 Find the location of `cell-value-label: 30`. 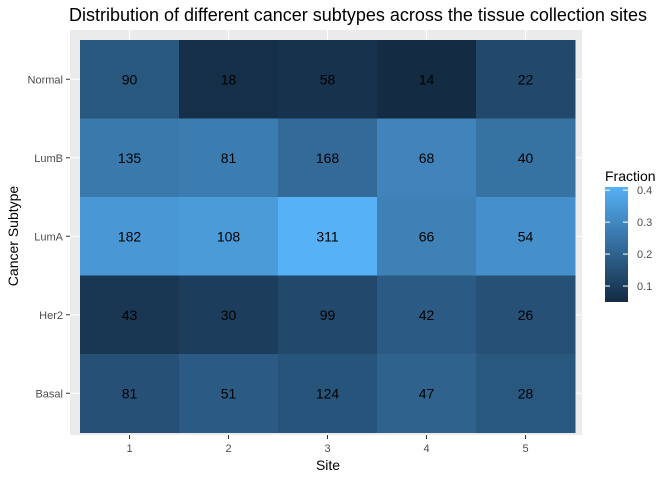

cell-value-label: 30 is located at coordinates (229, 315).